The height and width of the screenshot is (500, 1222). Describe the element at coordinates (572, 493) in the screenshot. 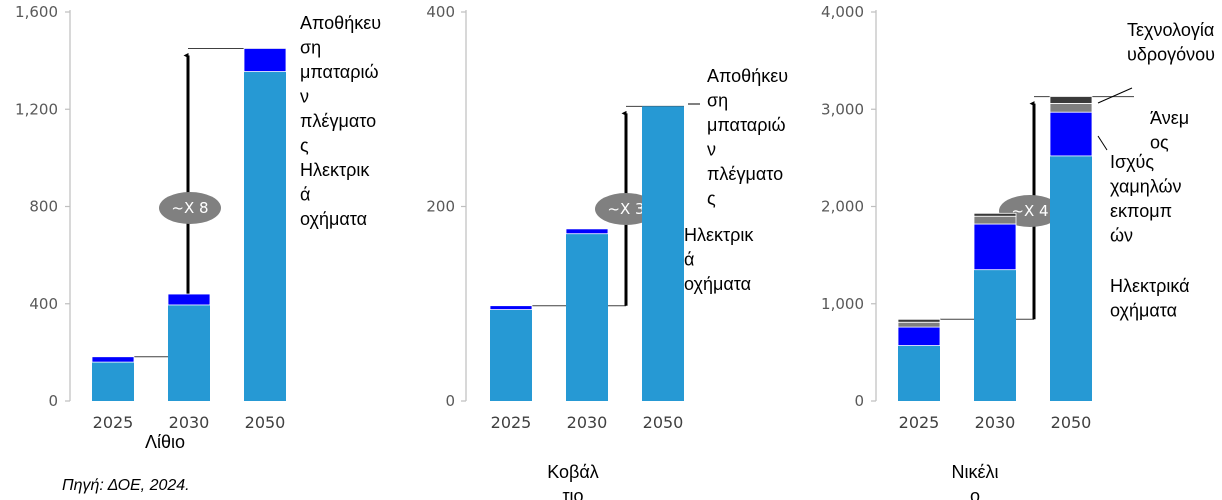

I see `chart-title: τιο` at that location.